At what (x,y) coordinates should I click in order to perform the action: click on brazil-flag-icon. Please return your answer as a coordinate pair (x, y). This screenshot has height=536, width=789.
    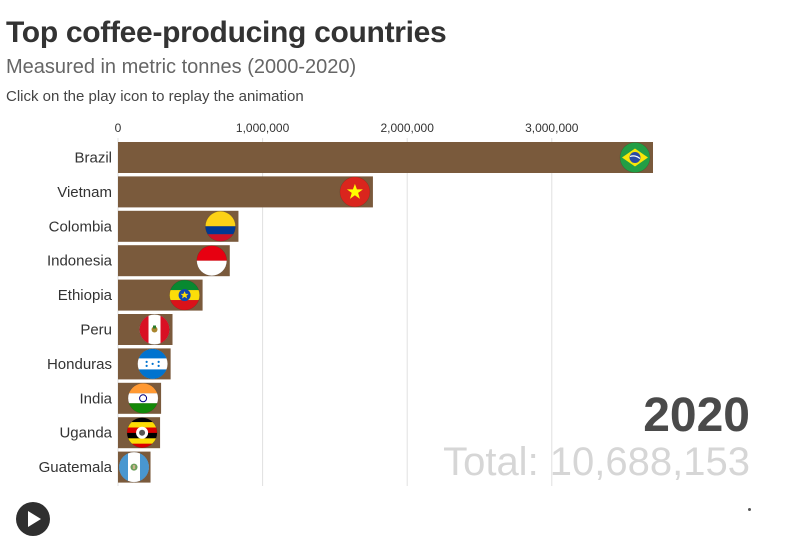
    Looking at the image, I should click on (635, 157).